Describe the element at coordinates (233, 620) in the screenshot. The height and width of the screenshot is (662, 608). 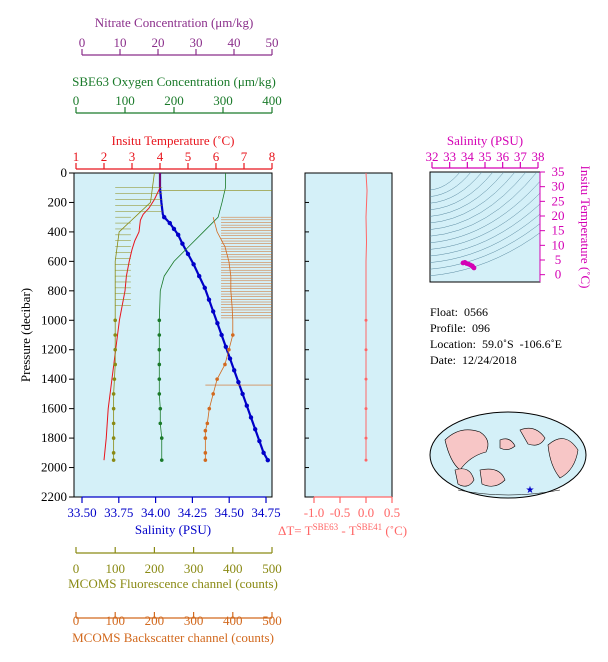
I see `backscatter-axis-tick-label: 400` at that location.